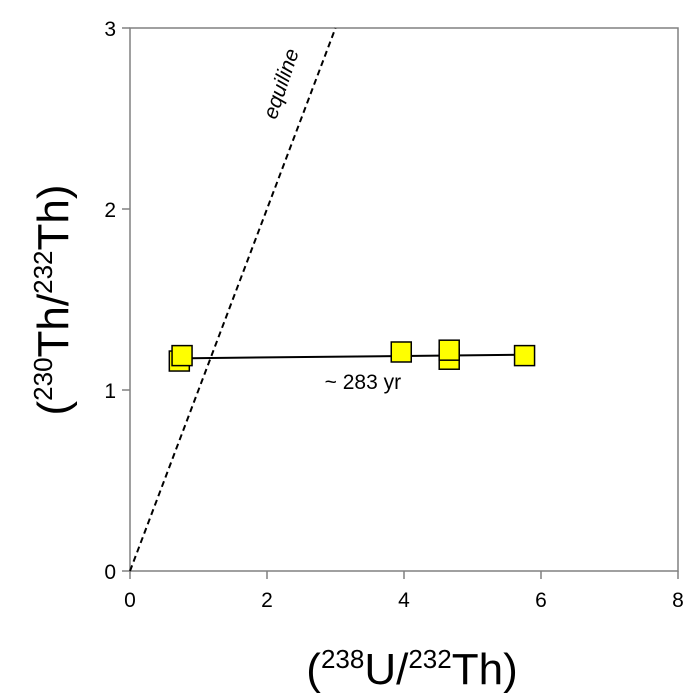 The width and height of the screenshot is (688, 700). I want to click on y-tick-label: 0, so click(110, 572).